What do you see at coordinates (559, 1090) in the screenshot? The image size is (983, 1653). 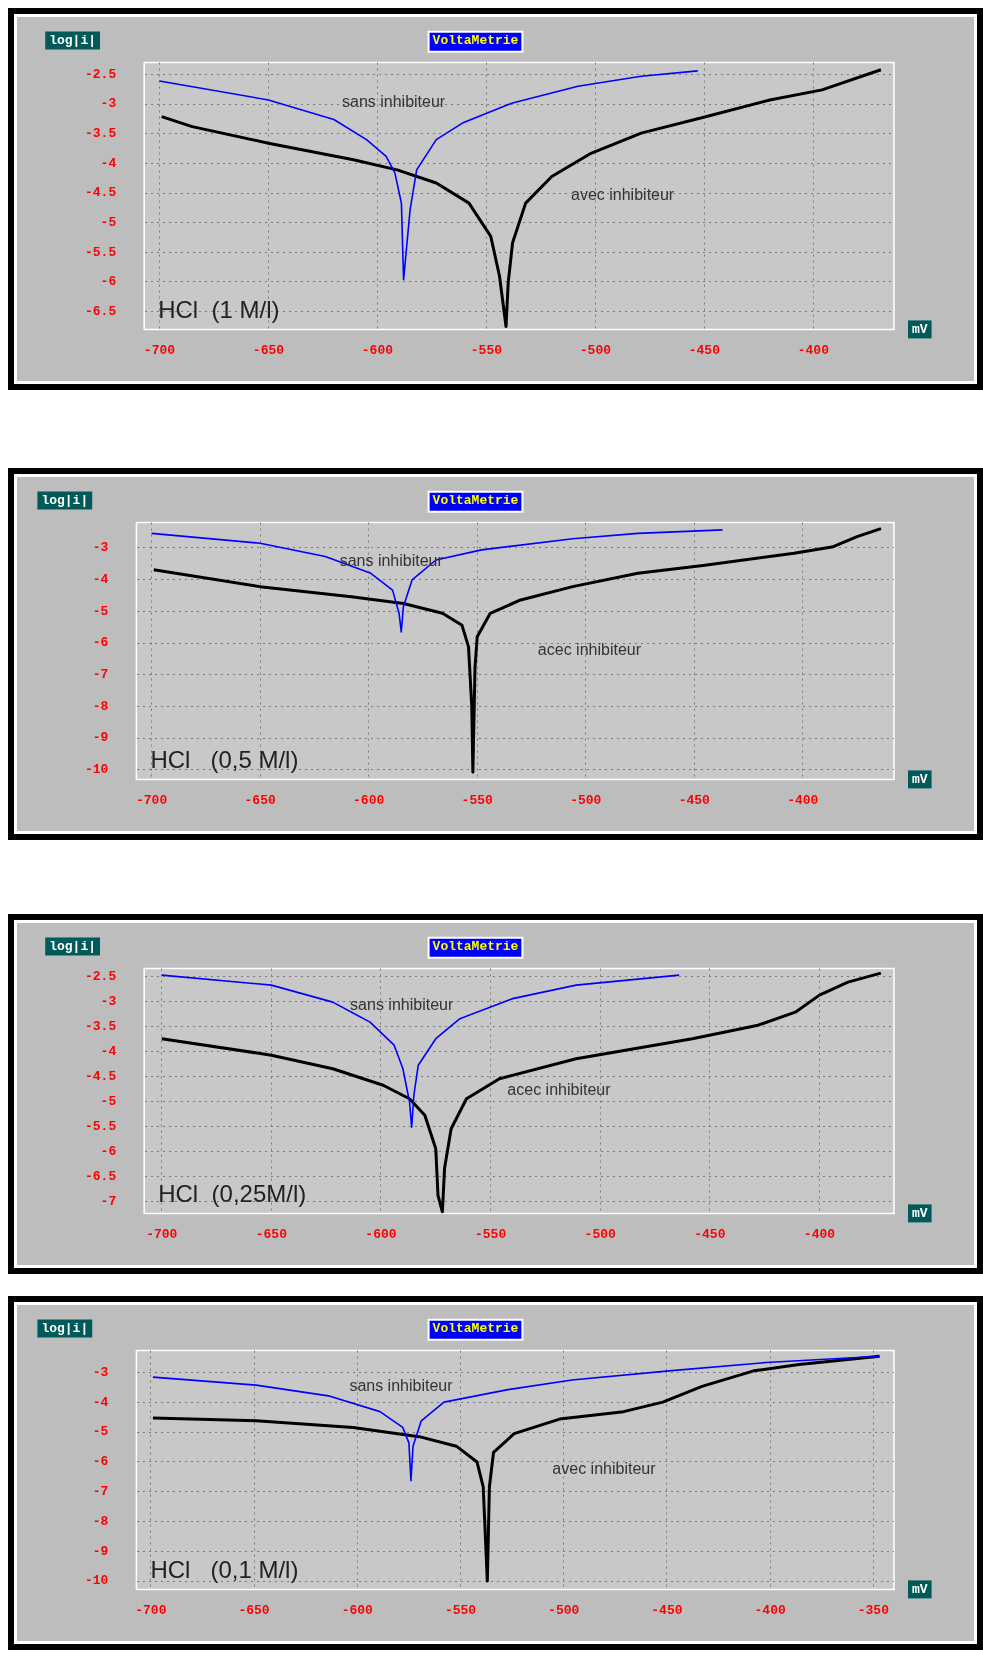 I see `series-label: acec inhibiteur` at bounding box center [559, 1090].